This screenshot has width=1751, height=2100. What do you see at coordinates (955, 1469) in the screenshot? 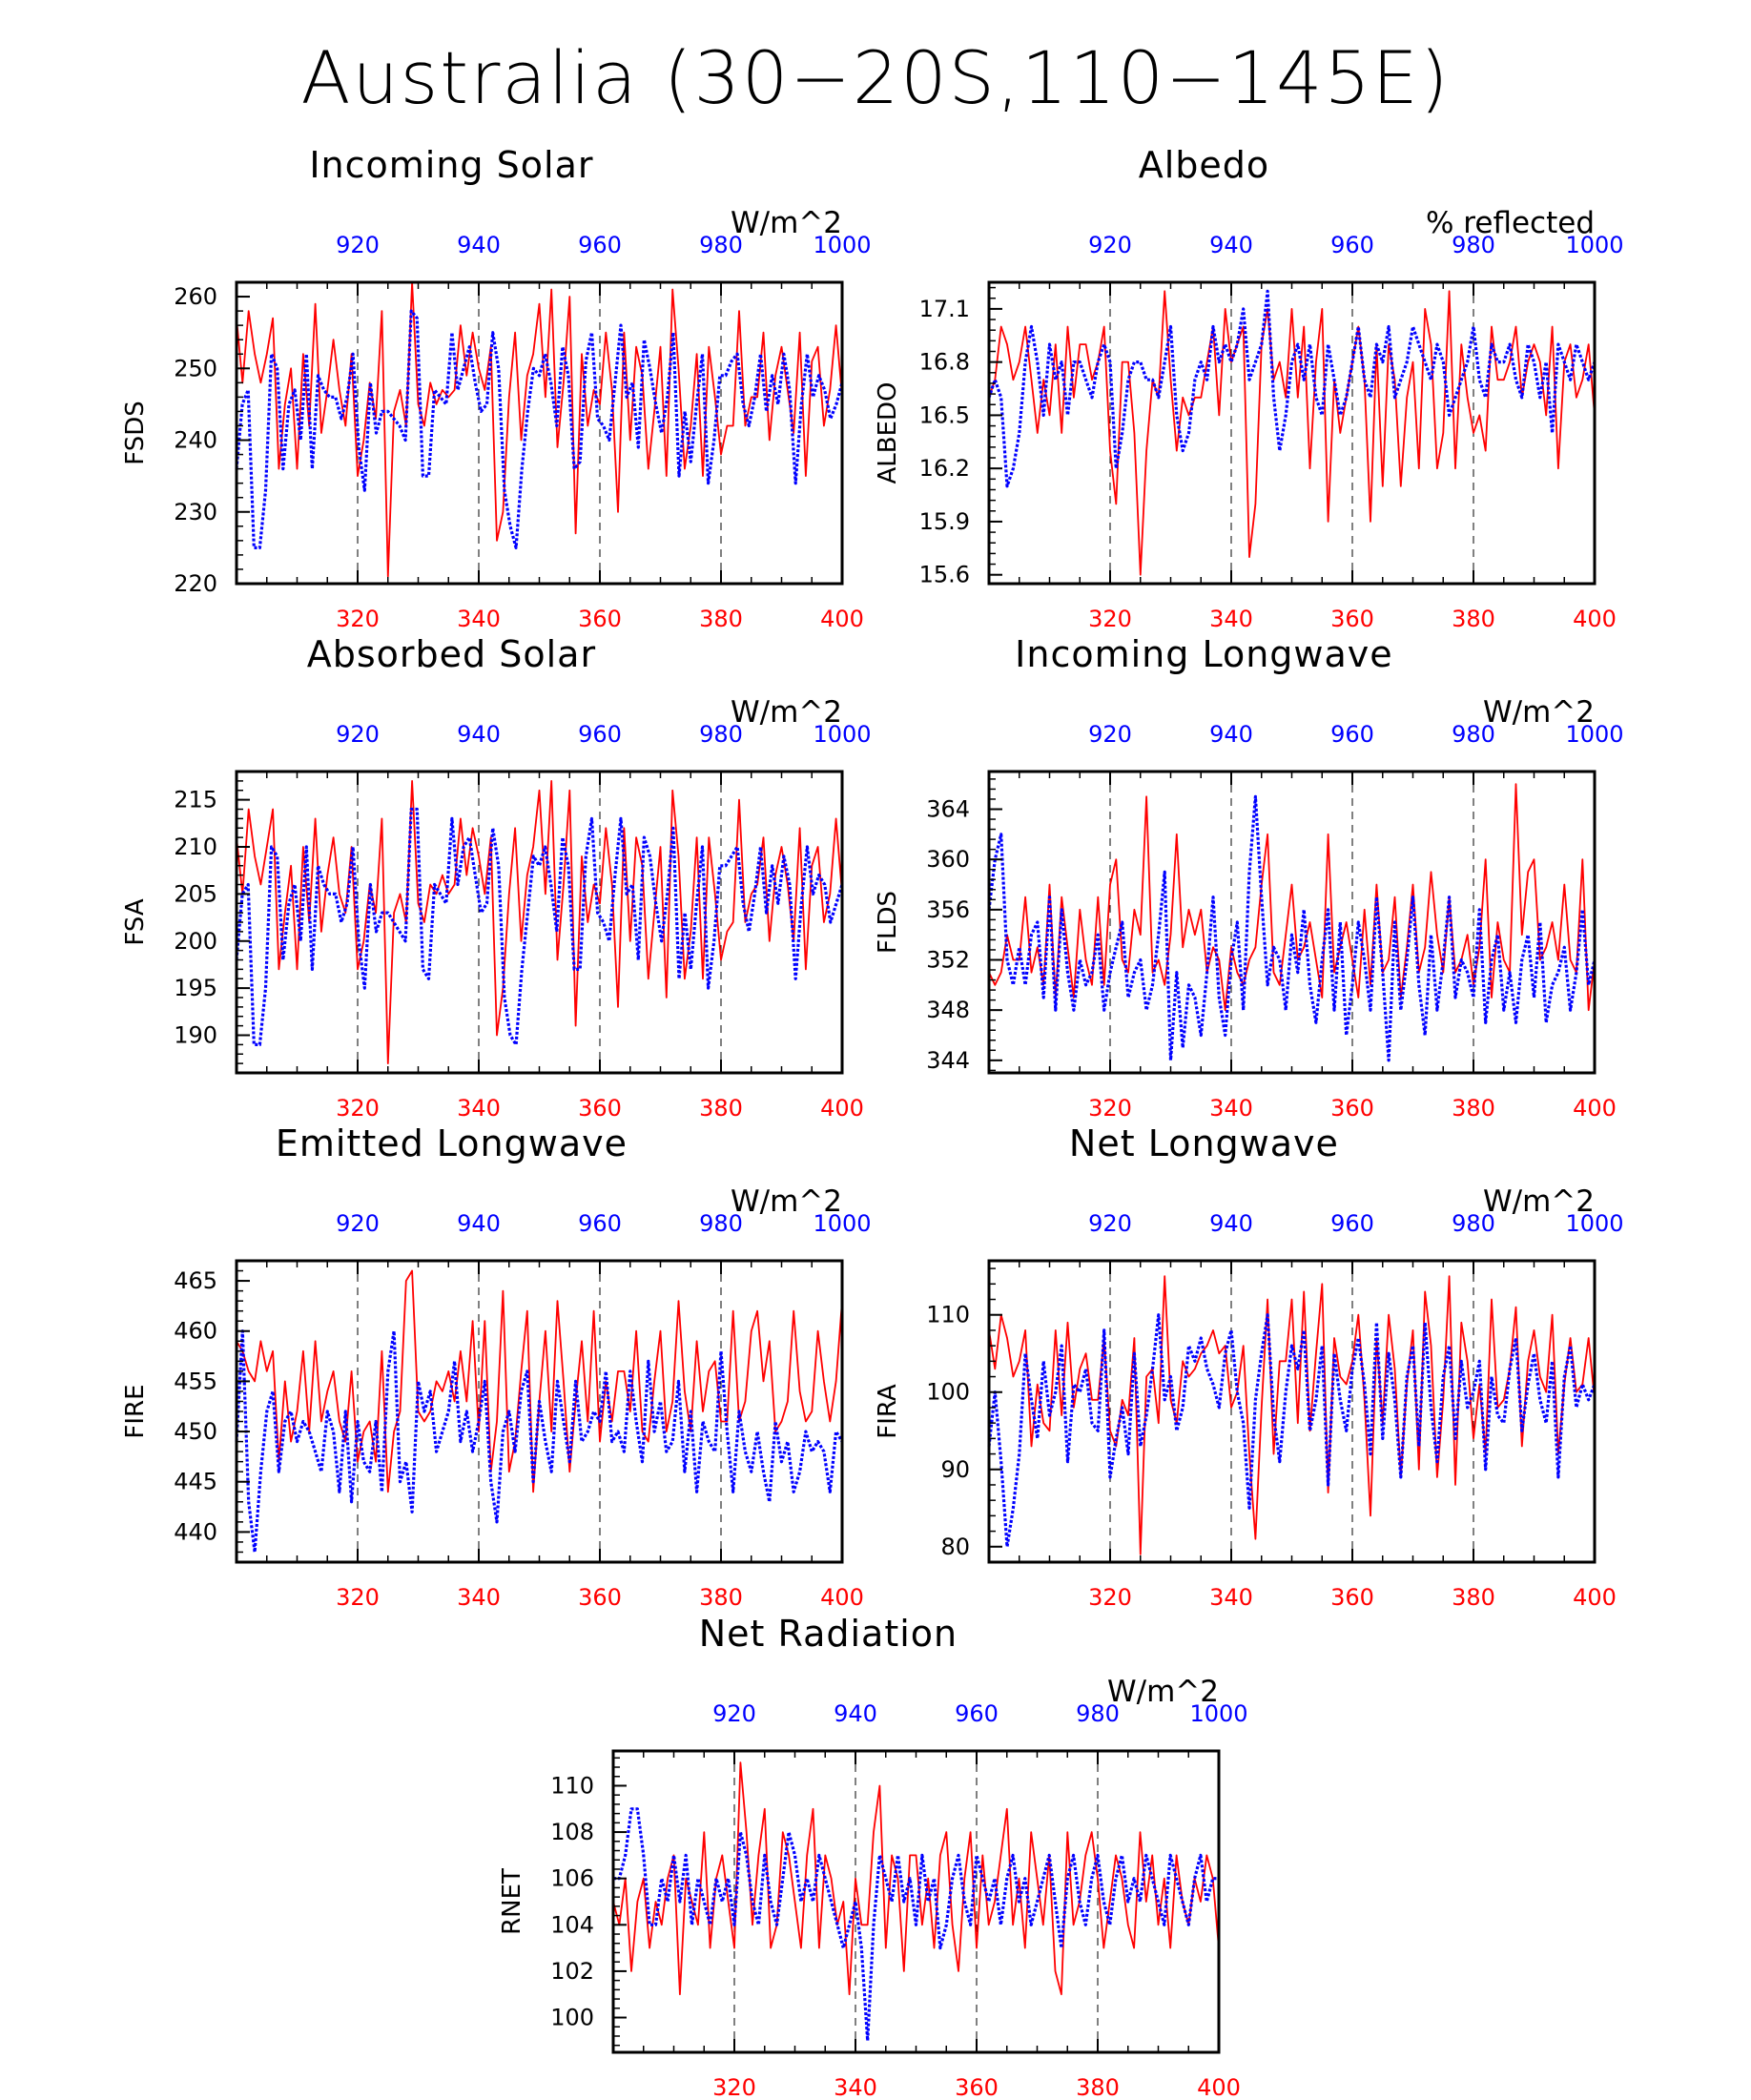
I see `y-tick-label: 90` at bounding box center [955, 1469].